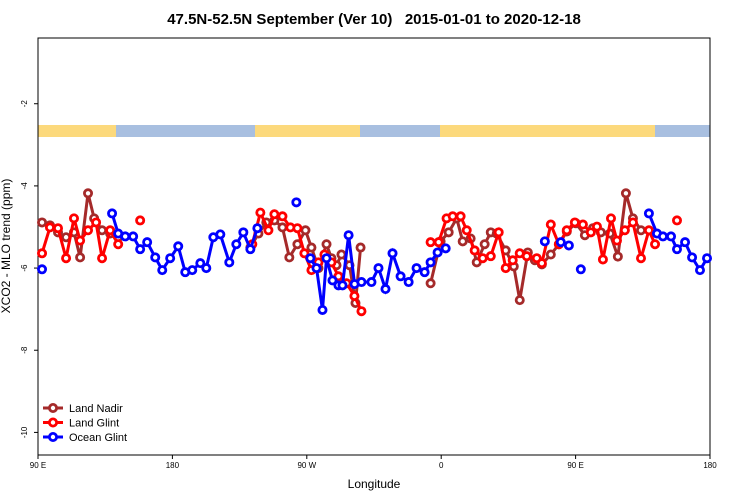  What do you see at coordinates (24, 186) in the screenshot?
I see `y-tick-label: -4` at bounding box center [24, 186].